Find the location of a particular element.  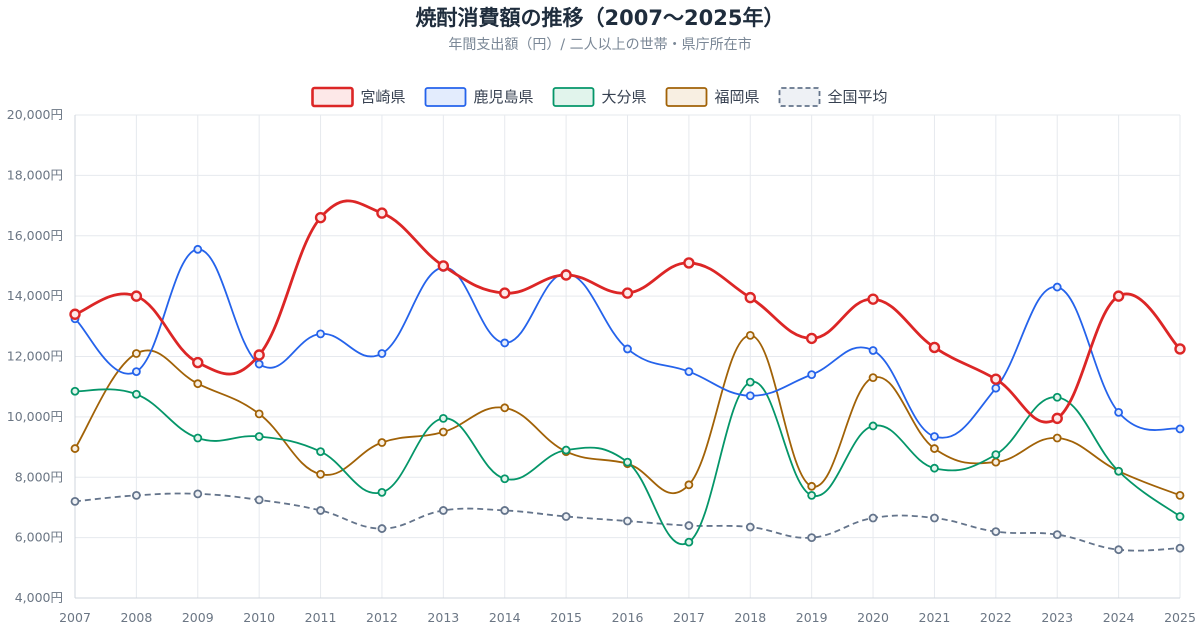

chart-title: 焼酎消費額の推移（2007〜2025年） is located at coordinates (600, 18).